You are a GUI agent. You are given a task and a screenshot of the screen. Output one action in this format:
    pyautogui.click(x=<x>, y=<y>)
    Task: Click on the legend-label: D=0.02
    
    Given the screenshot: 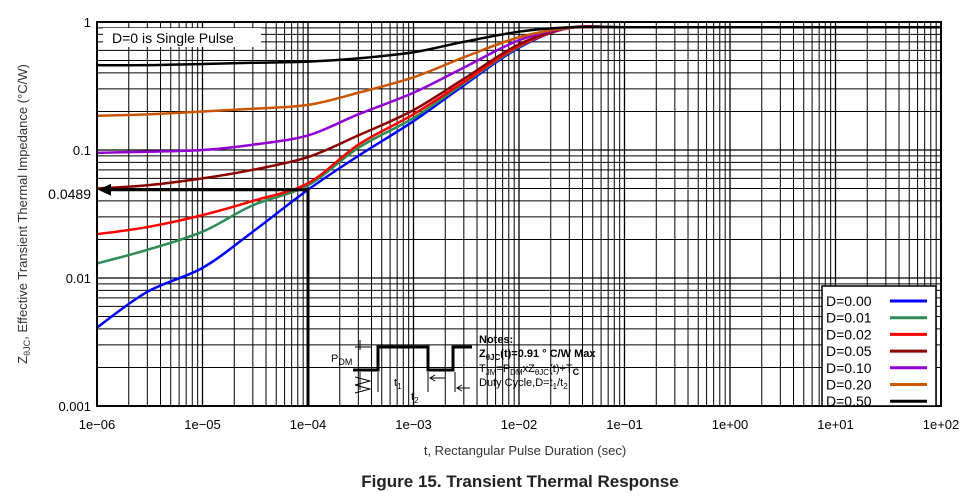 What is the action you would take?
    pyautogui.click(x=849, y=334)
    